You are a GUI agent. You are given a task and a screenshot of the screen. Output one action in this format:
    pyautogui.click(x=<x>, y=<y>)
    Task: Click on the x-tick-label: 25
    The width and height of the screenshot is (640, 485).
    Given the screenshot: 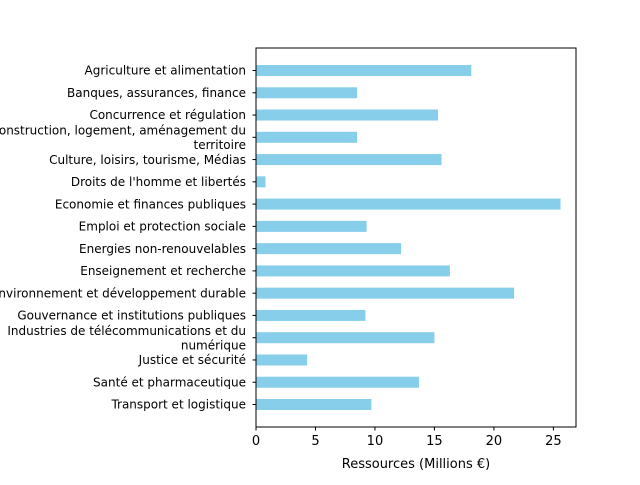 What is the action you would take?
    pyautogui.click(x=553, y=441)
    